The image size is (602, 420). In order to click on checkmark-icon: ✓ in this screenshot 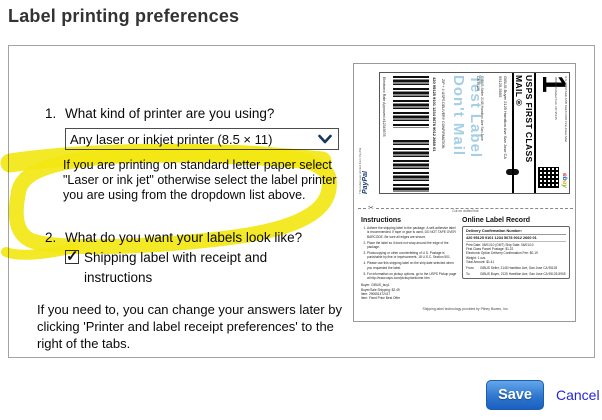, I will do `click(72, 256)`.